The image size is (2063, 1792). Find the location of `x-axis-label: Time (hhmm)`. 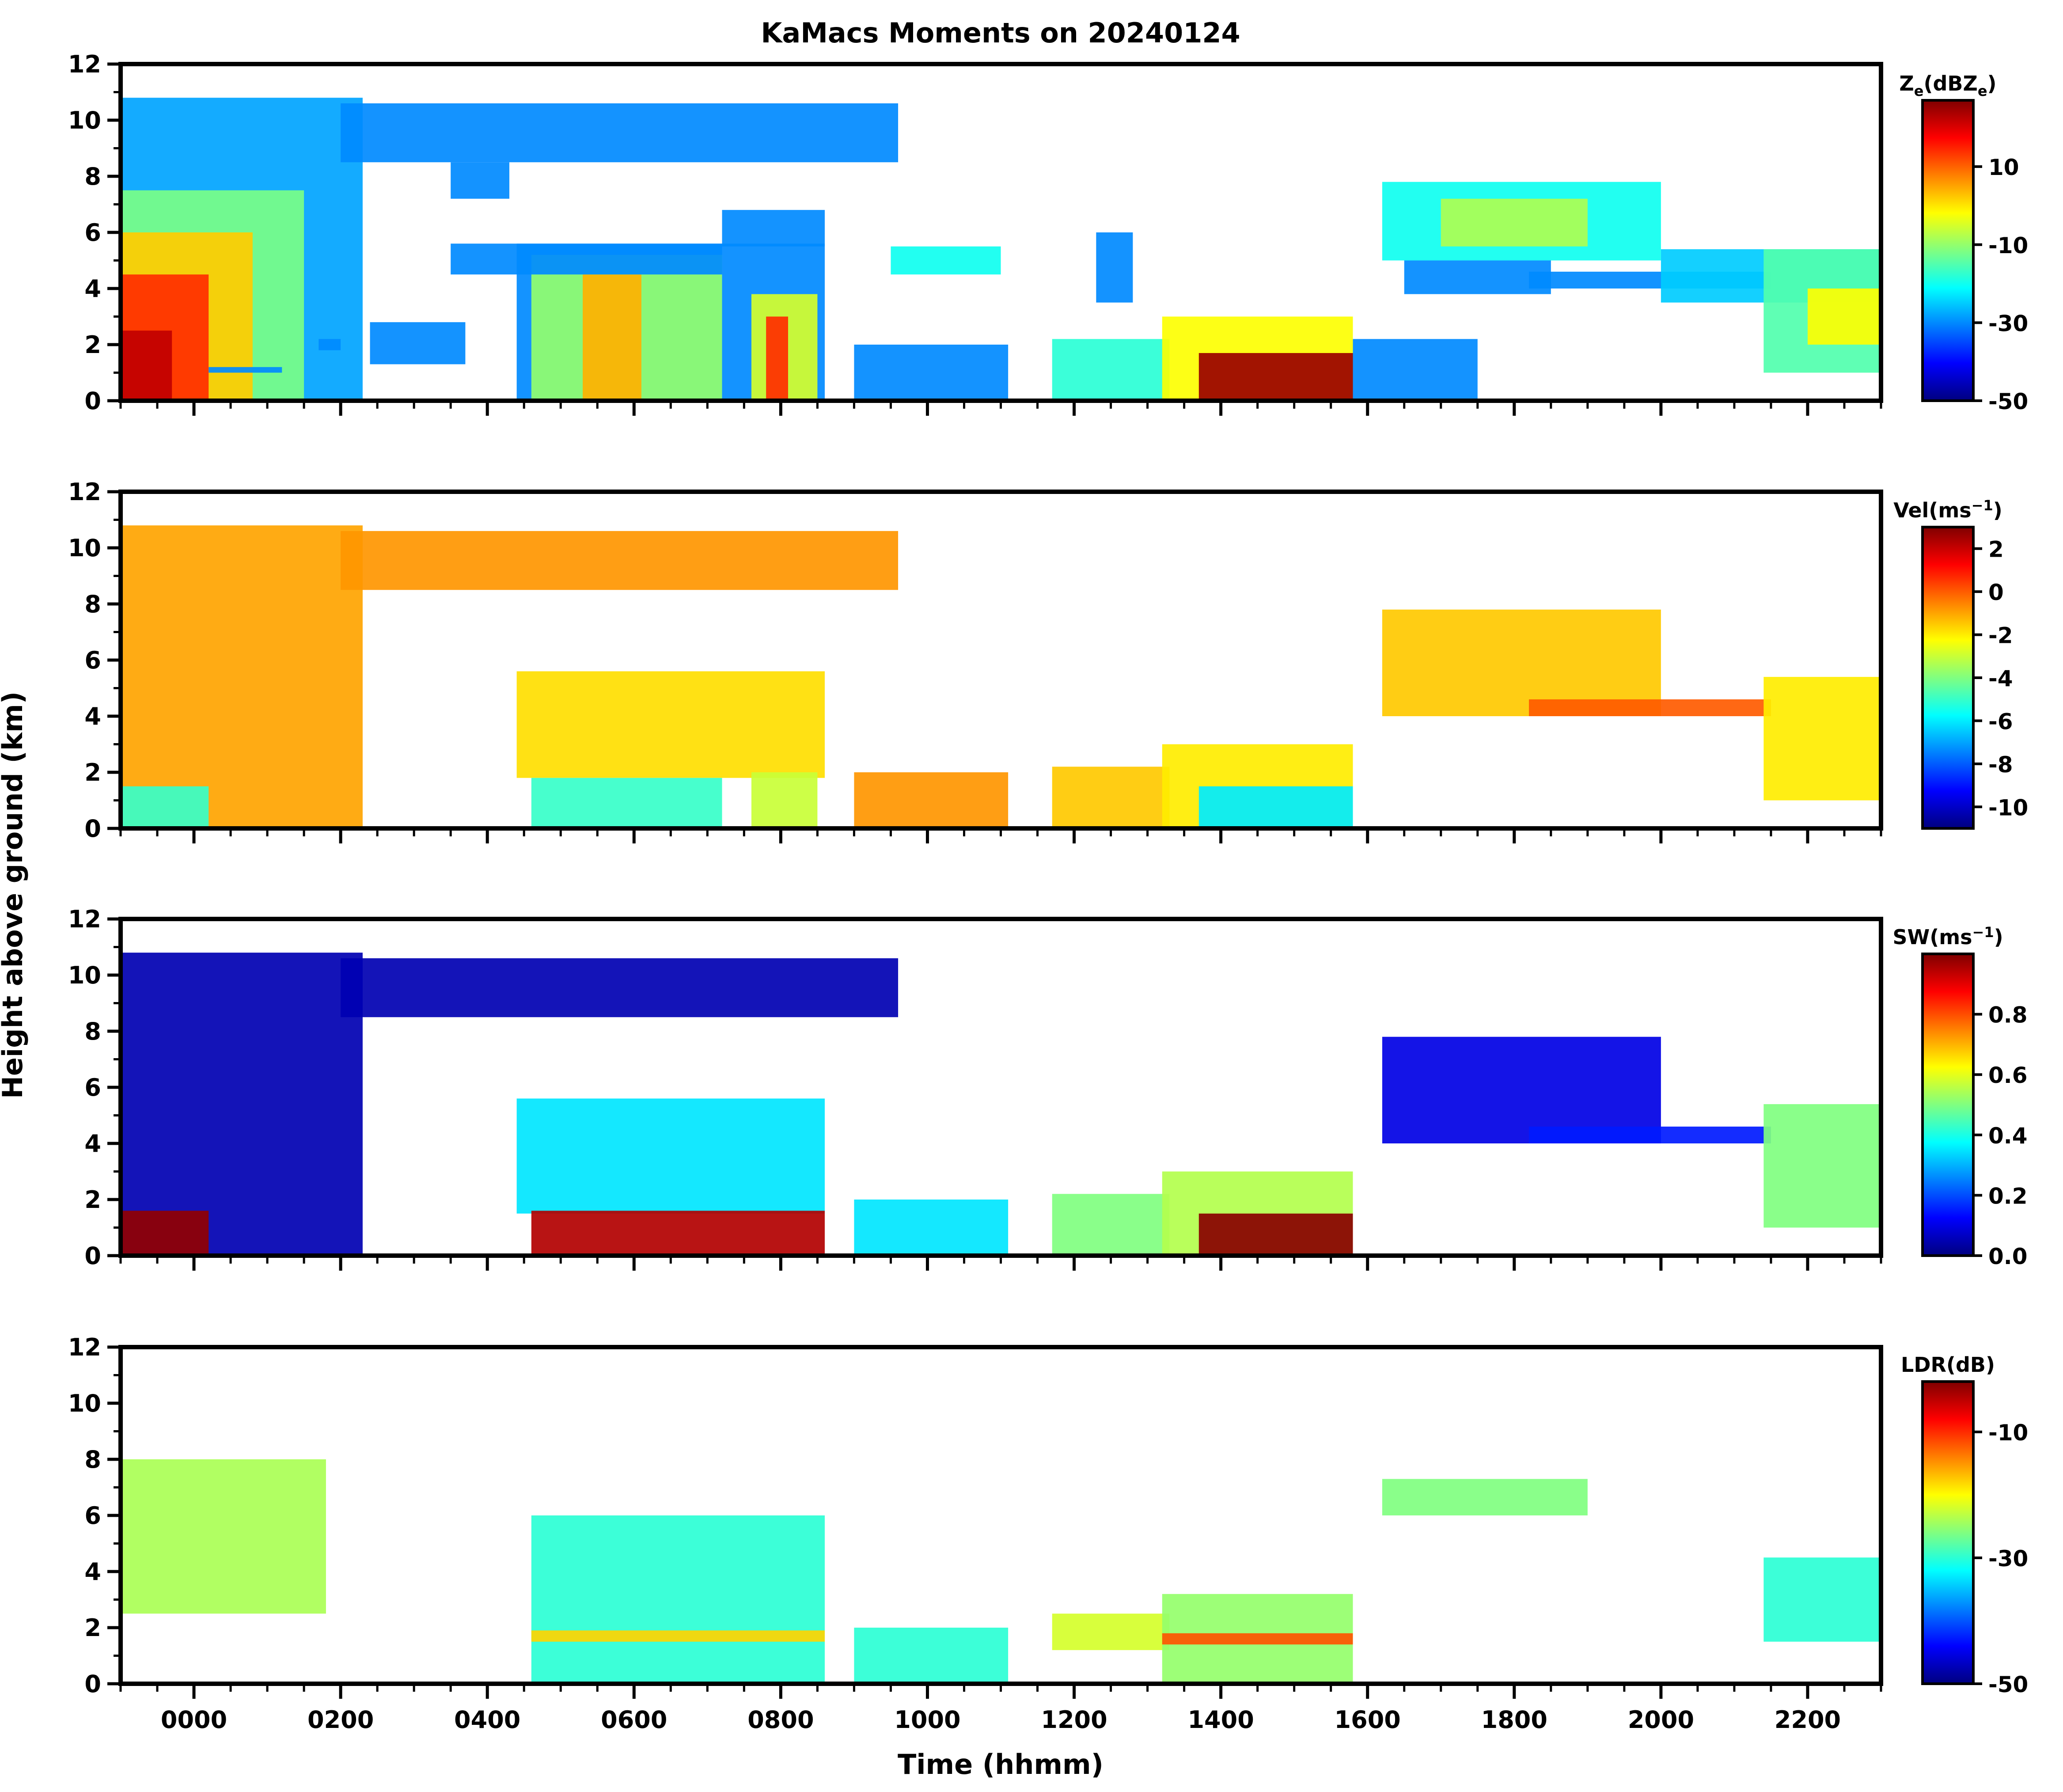

x-axis-label: Time (hhmm) is located at coordinates (1001, 1764).